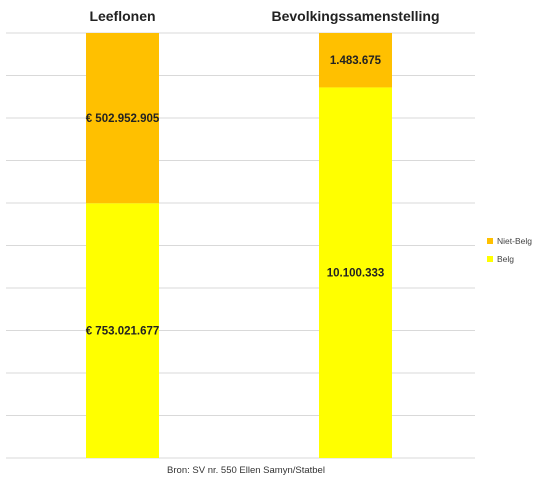 The height and width of the screenshot is (482, 540). Describe the element at coordinates (505, 259) in the screenshot. I see `legend-label-belg: Belg` at that location.